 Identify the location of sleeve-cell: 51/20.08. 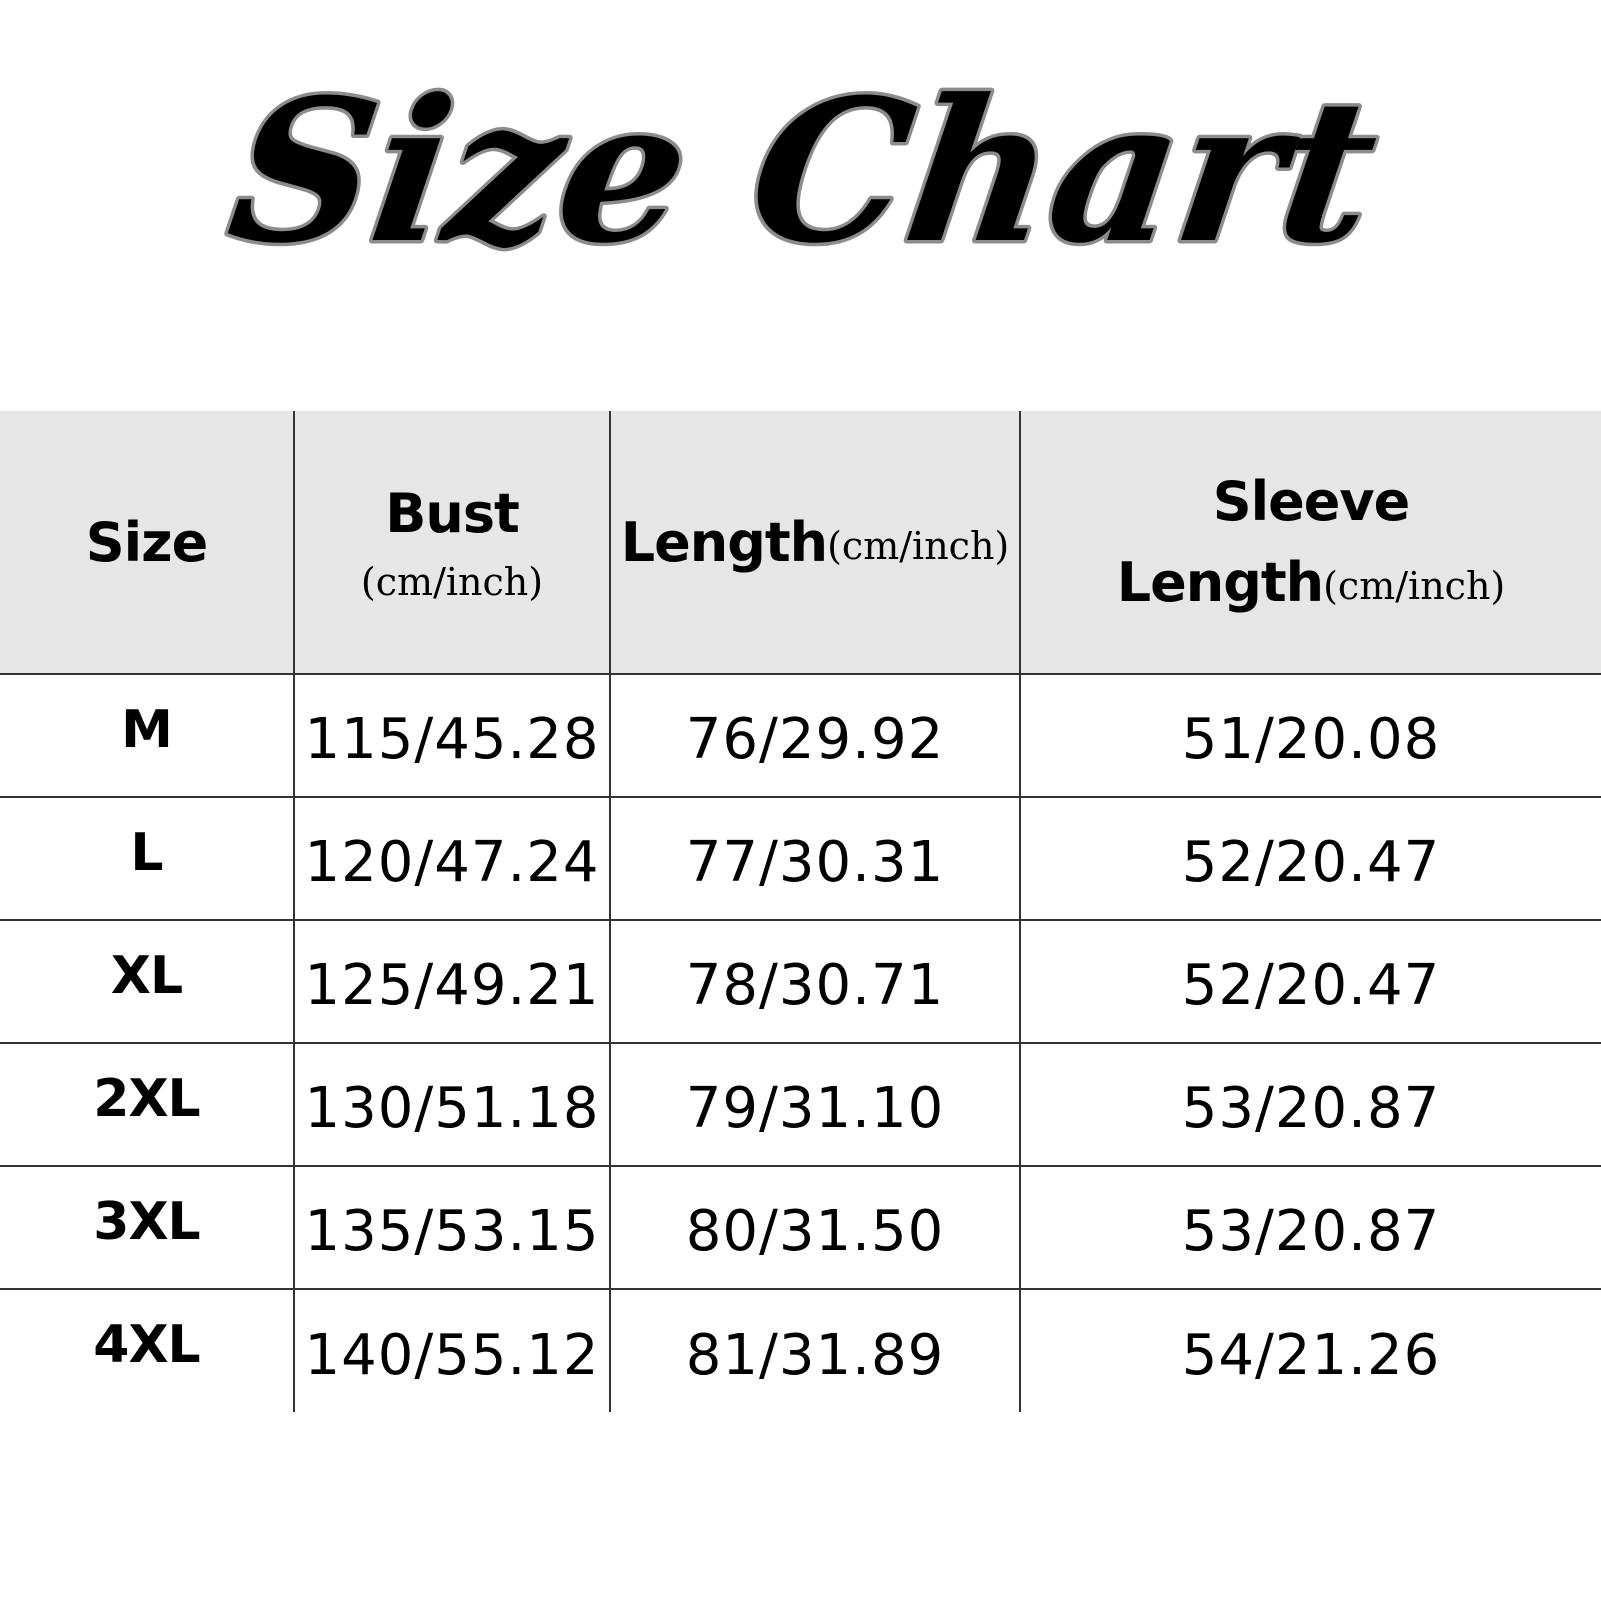
(1310, 736).